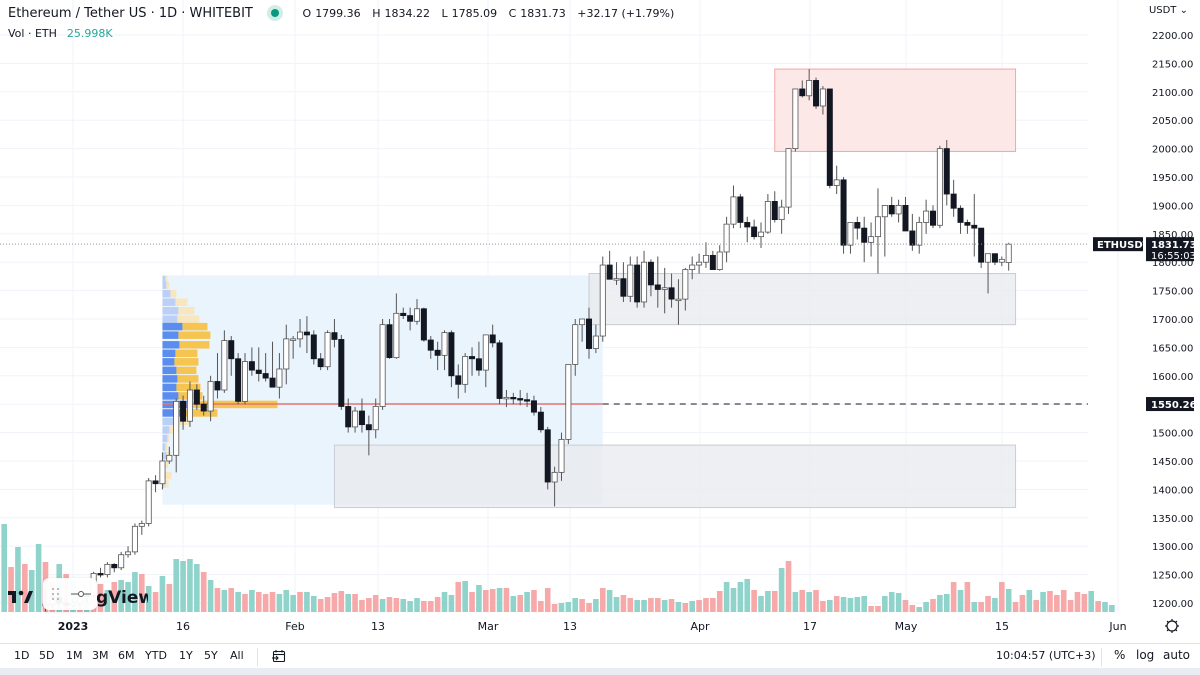  I want to click on goto-date-button, so click(279, 658).